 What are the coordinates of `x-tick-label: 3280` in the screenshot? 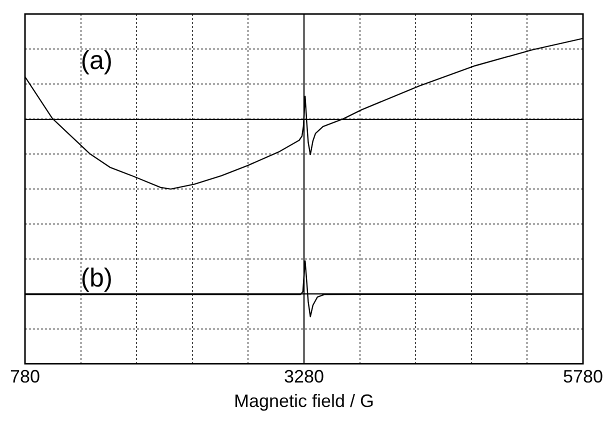 It's located at (304, 376).